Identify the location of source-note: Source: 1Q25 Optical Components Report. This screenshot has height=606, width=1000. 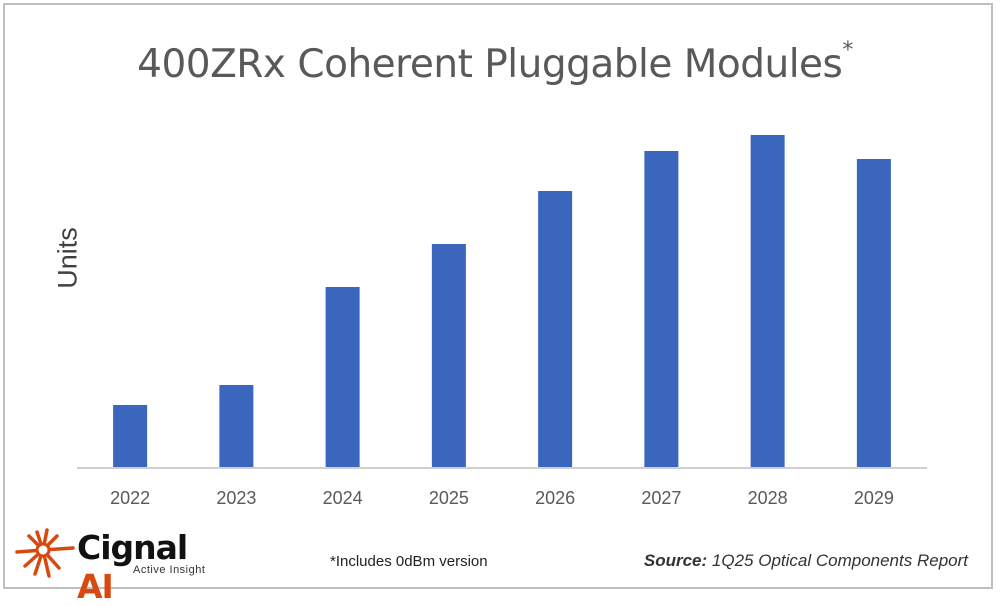
(806, 561).